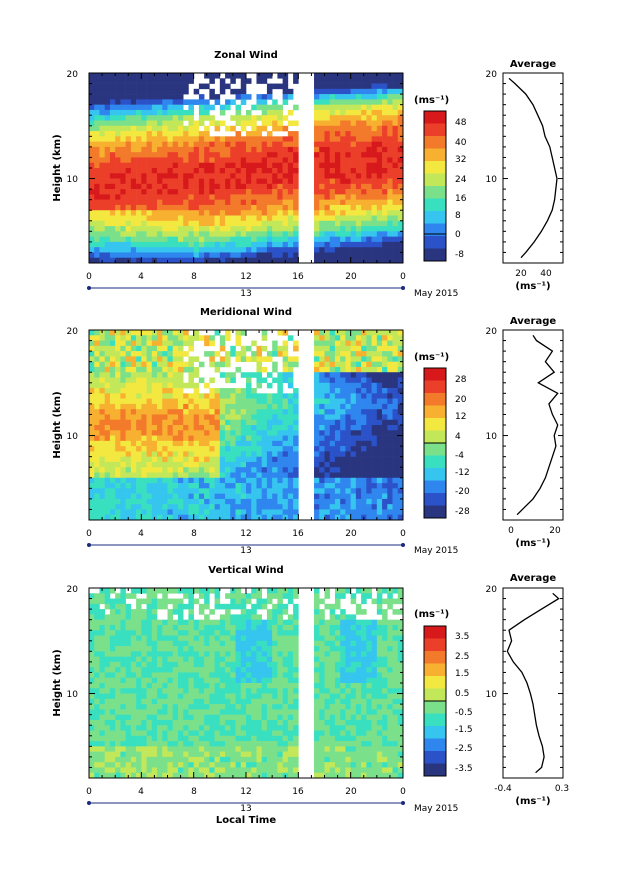  Describe the element at coordinates (461, 180) in the screenshot. I see `colorbar-tick: 24` at that location.